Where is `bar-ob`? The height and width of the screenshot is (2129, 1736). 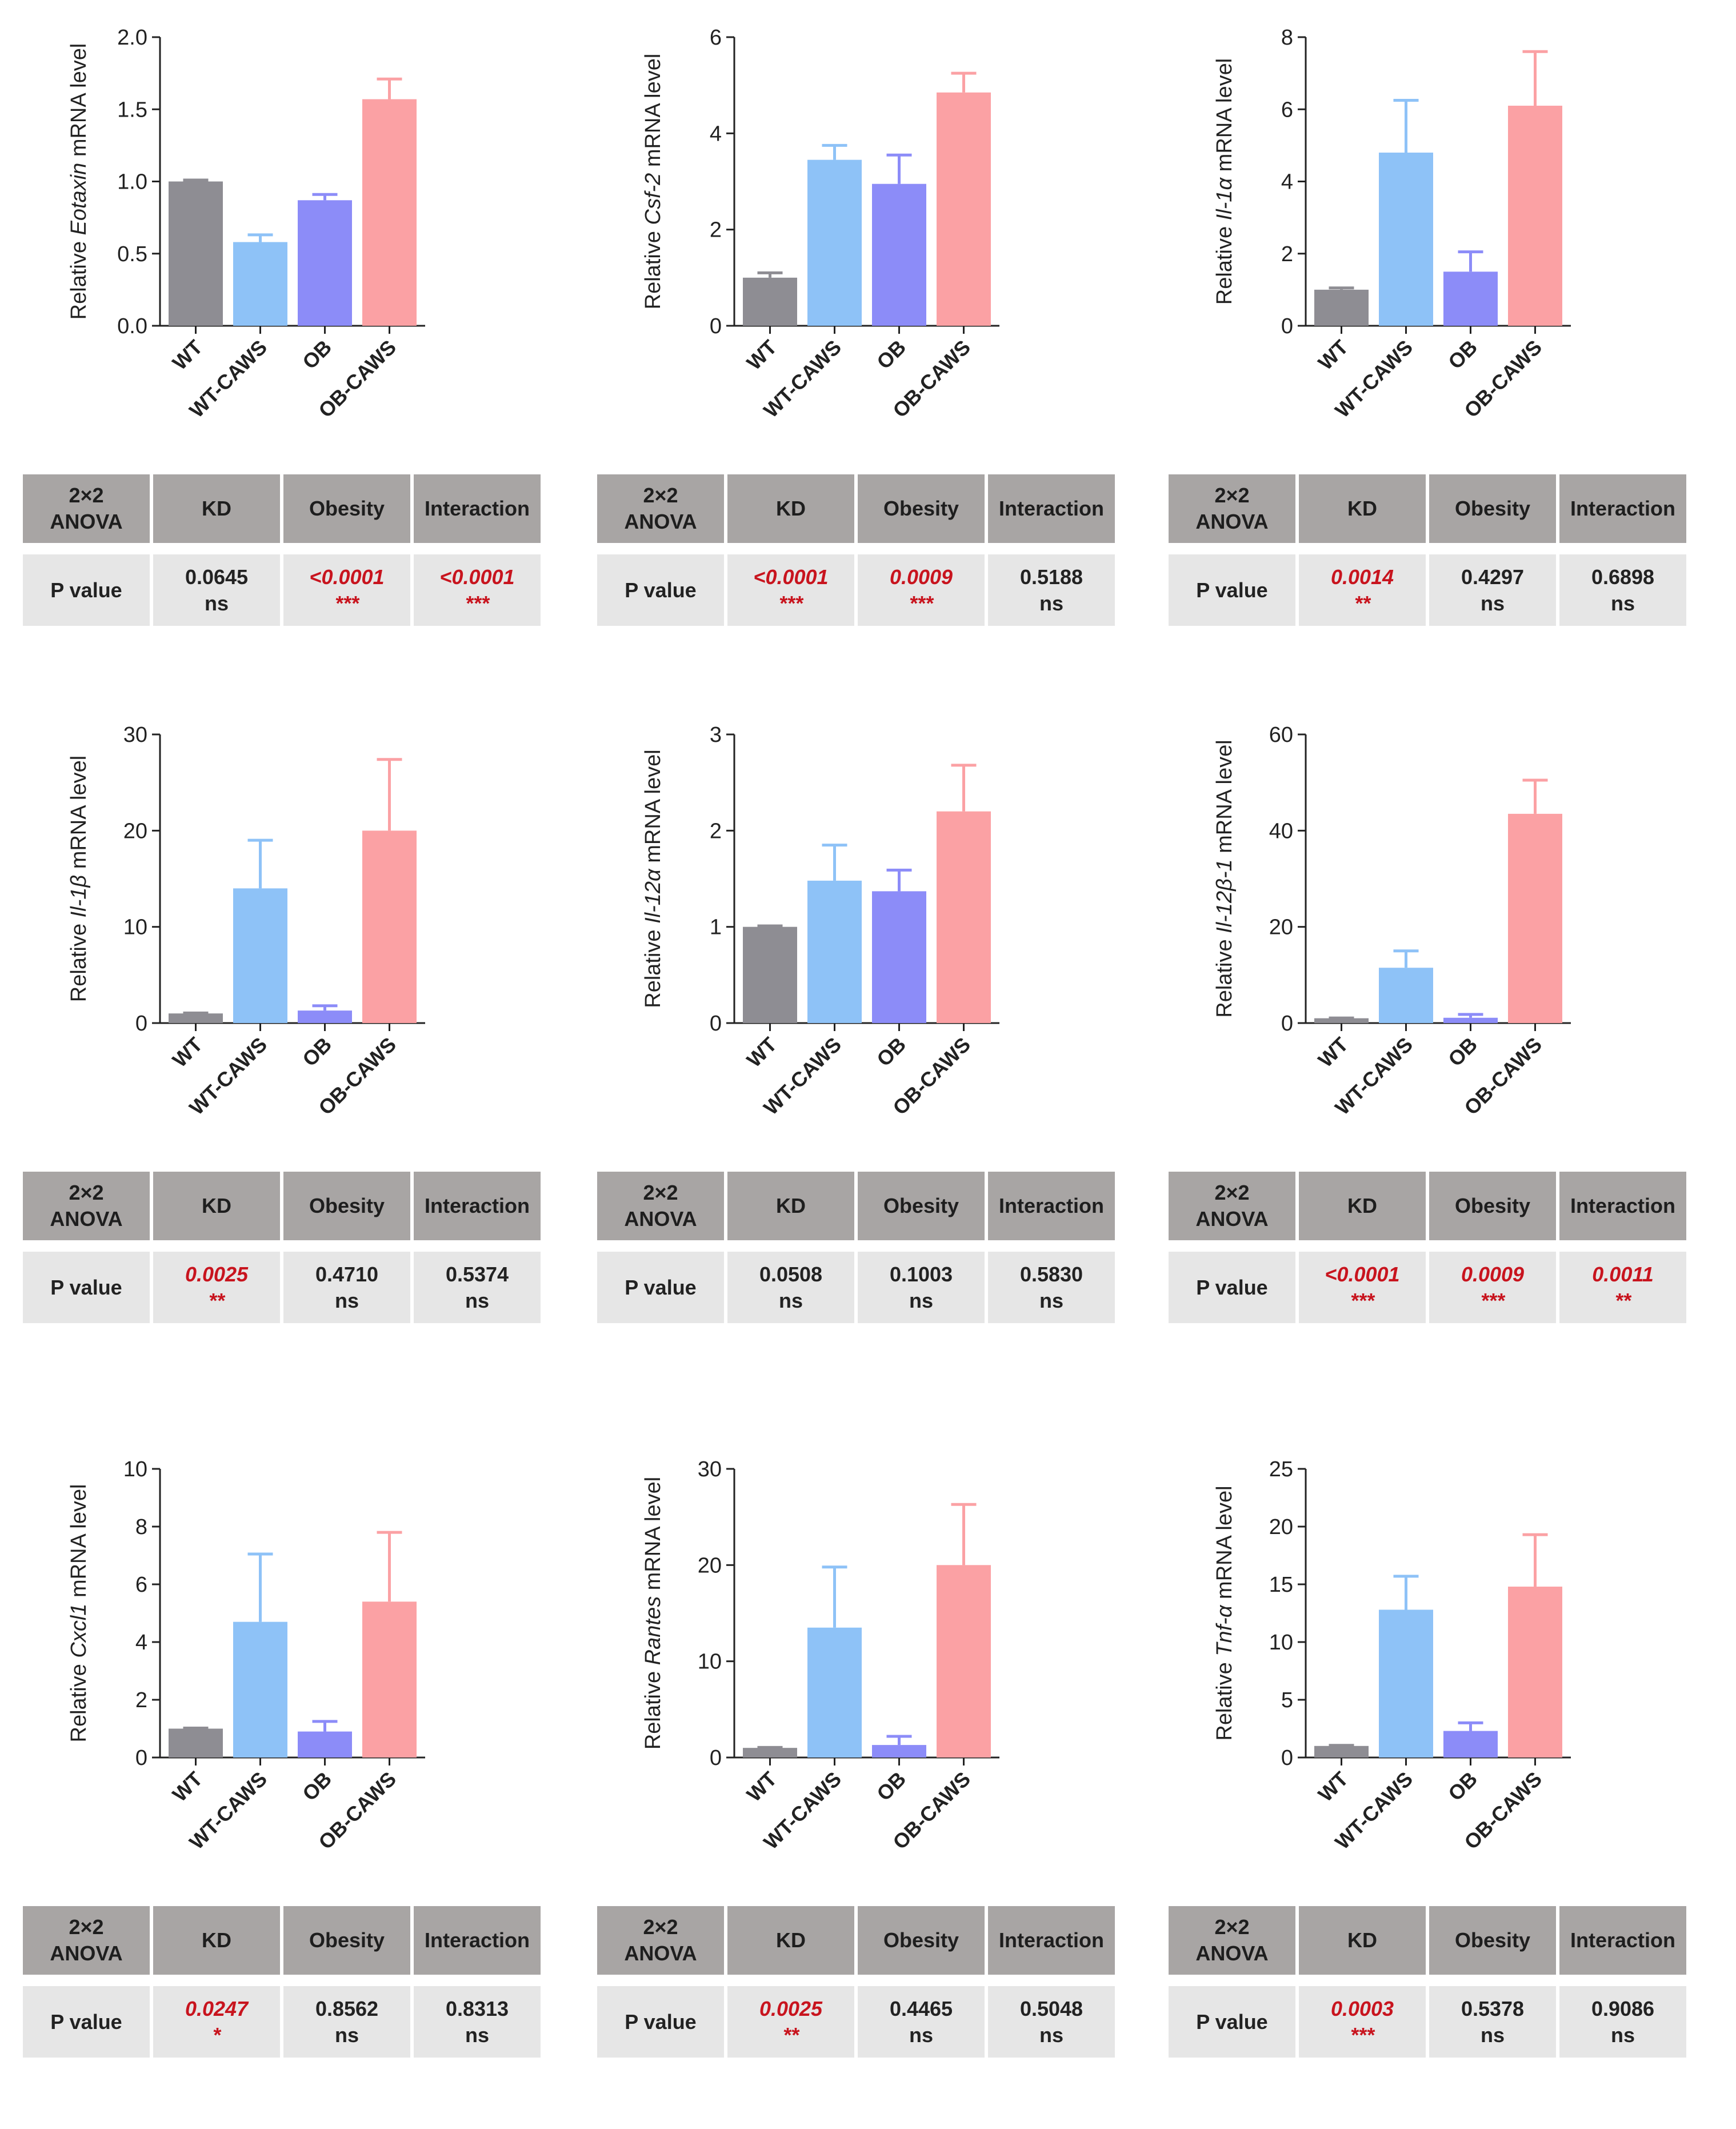 bar-ob is located at coordinates (899, 957).